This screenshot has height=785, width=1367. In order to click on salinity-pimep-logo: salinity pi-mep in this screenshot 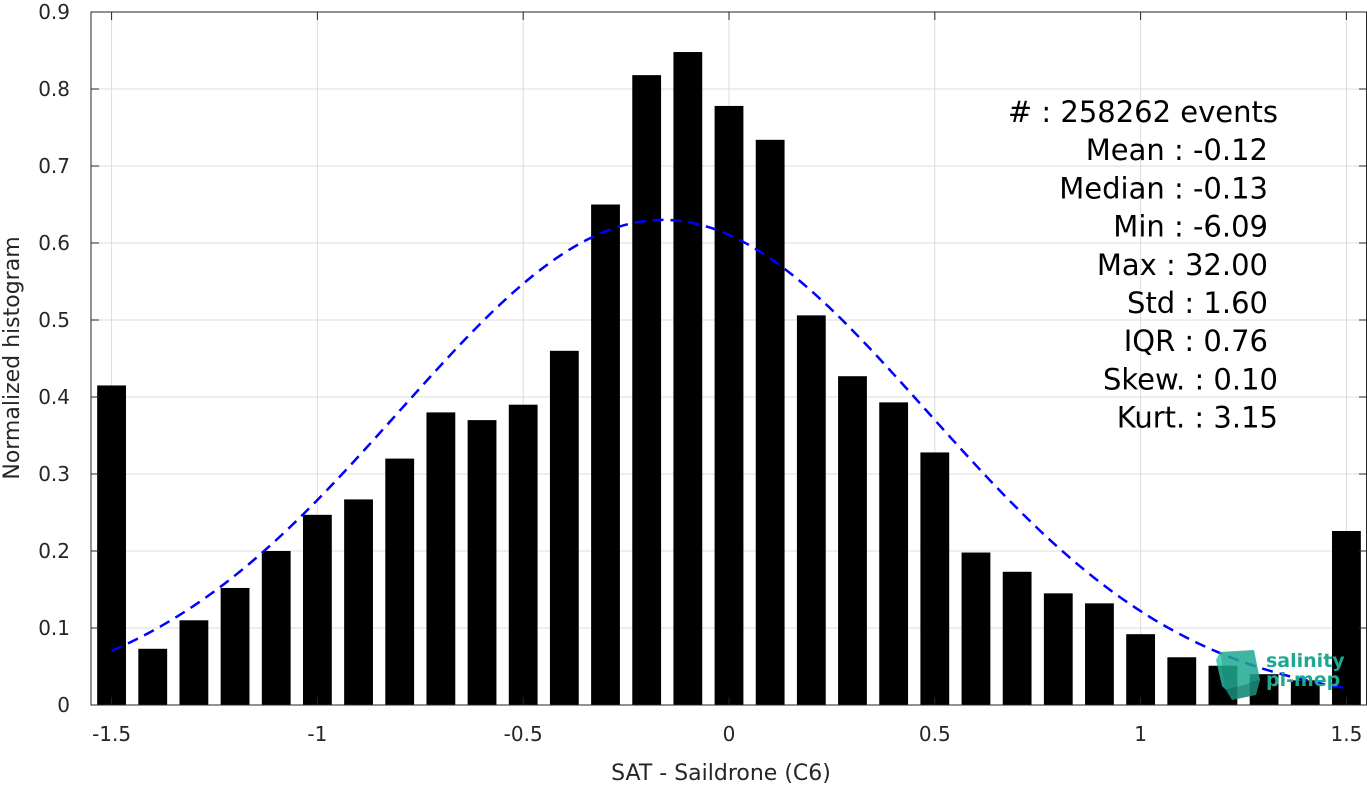, I will do `click(1280, 675)`.